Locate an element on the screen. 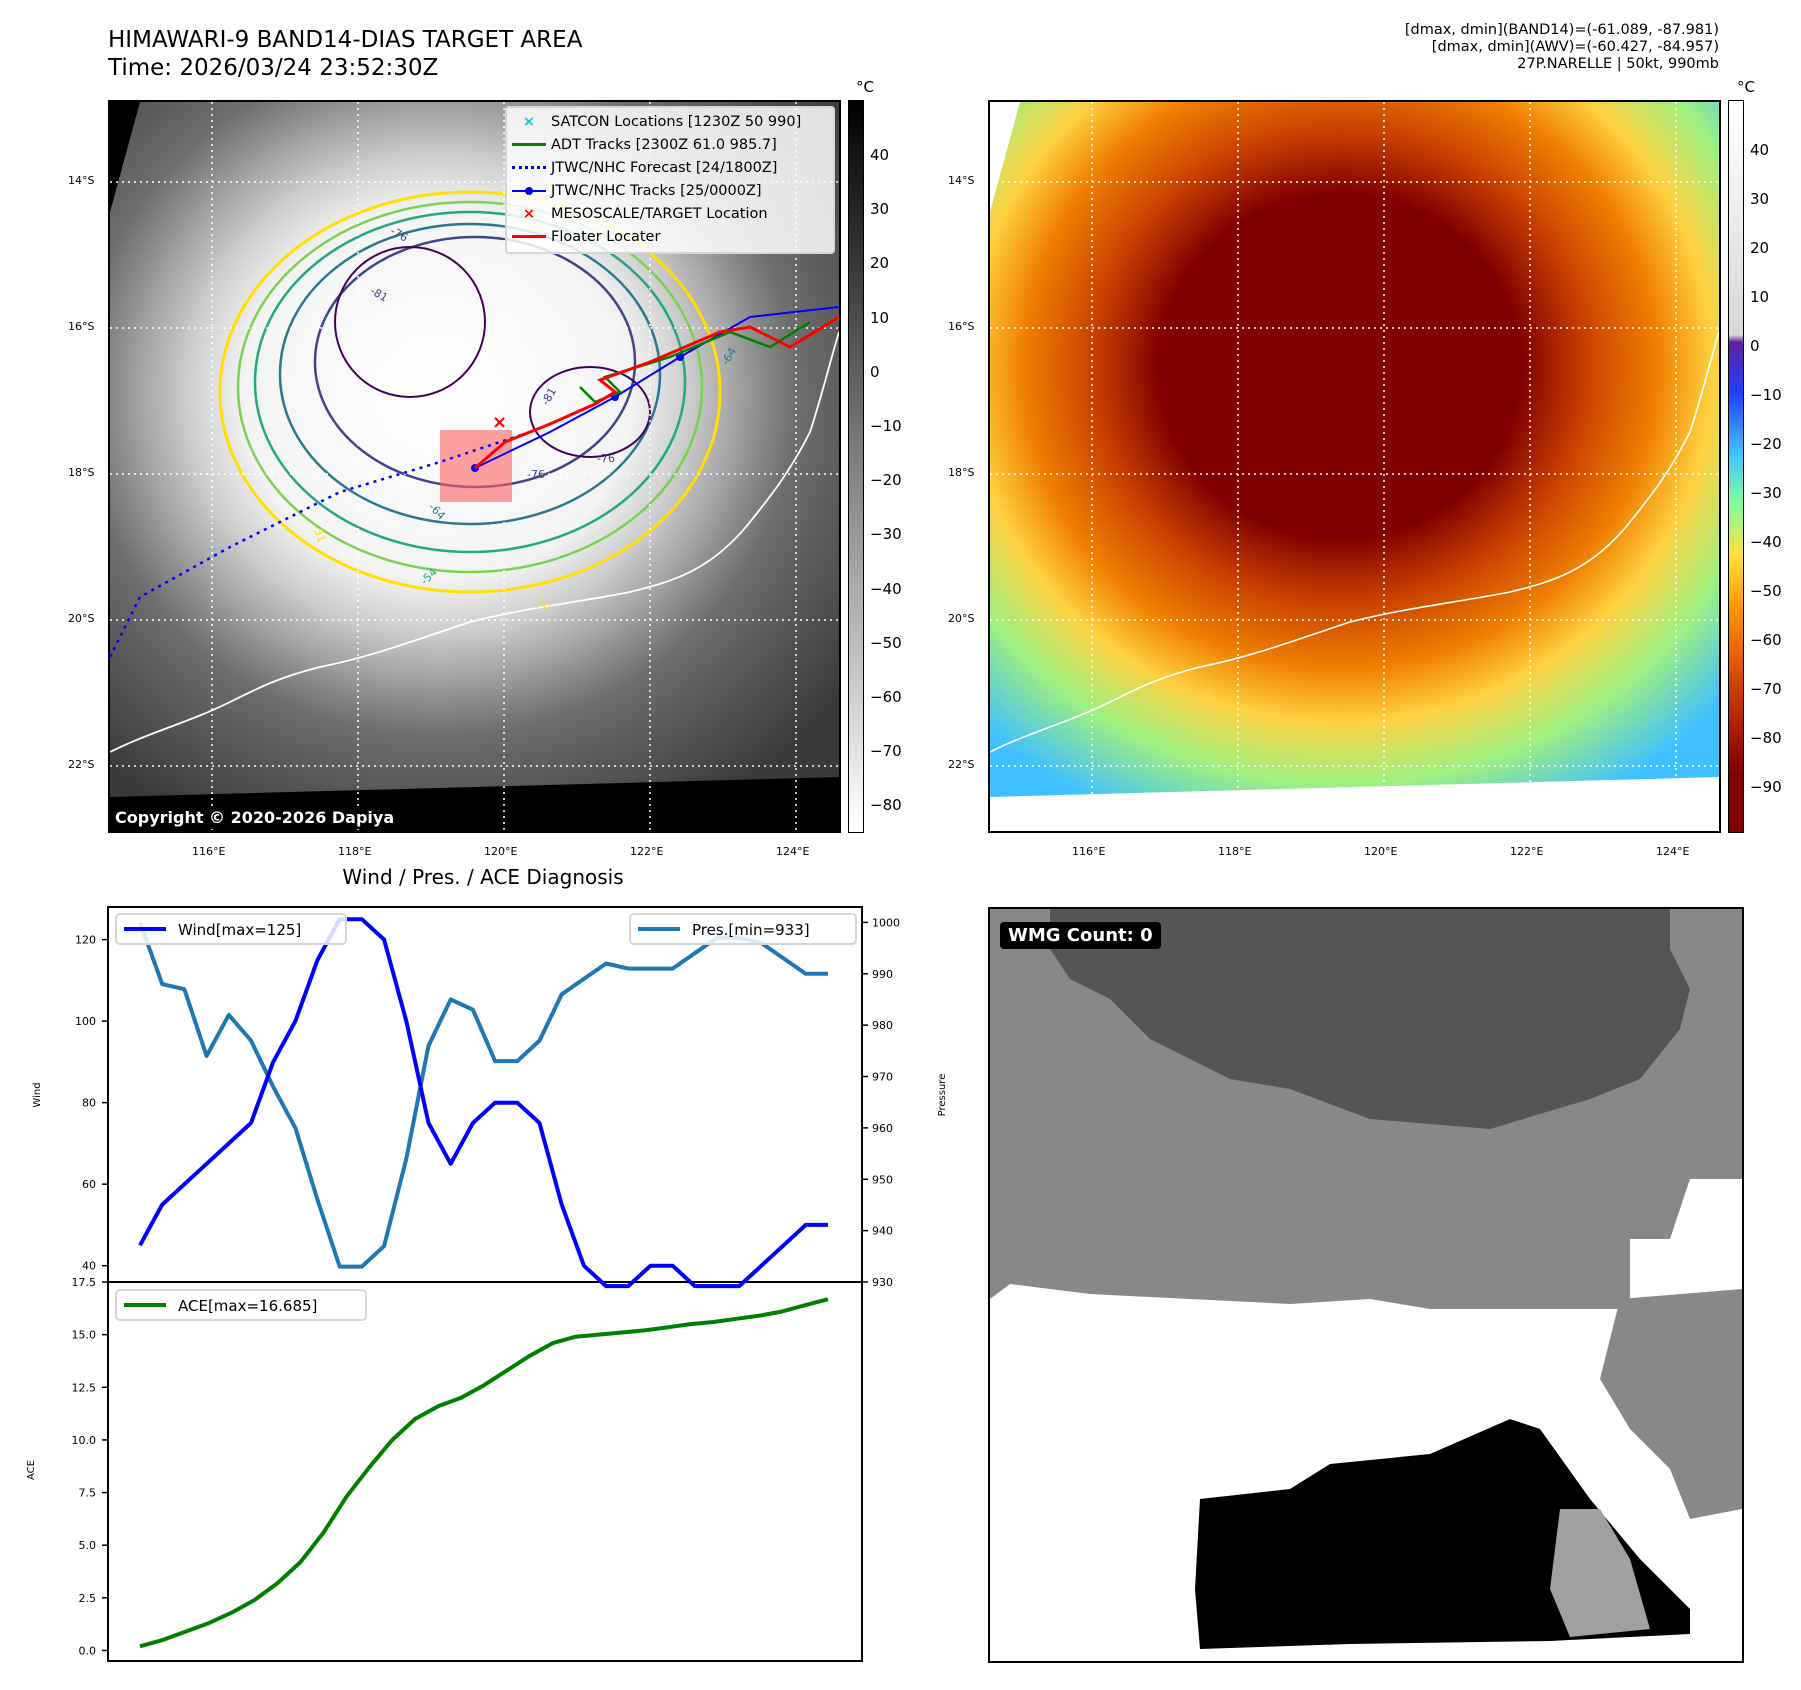  legend-item-jtwc-tracks: JTWC/NHC Tracks [25/0000Z] is located at coordinates (670, 190).